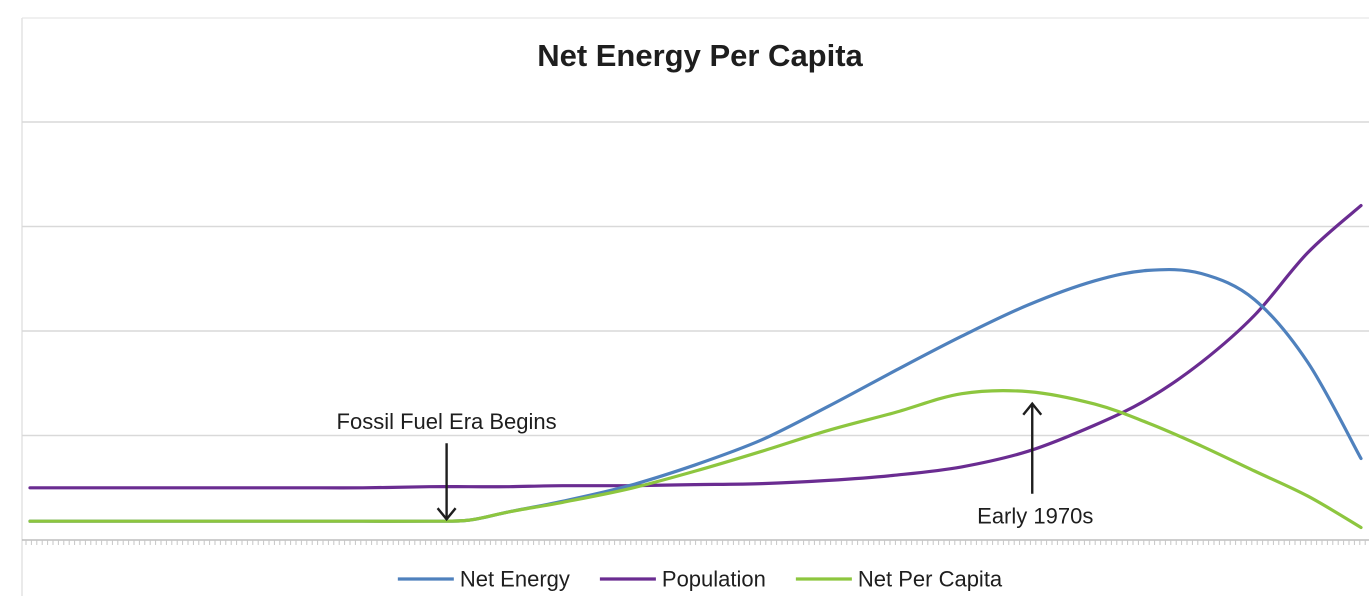  I want to click on legend: Net Energy Population Net Per Capita, so click(700, 579).